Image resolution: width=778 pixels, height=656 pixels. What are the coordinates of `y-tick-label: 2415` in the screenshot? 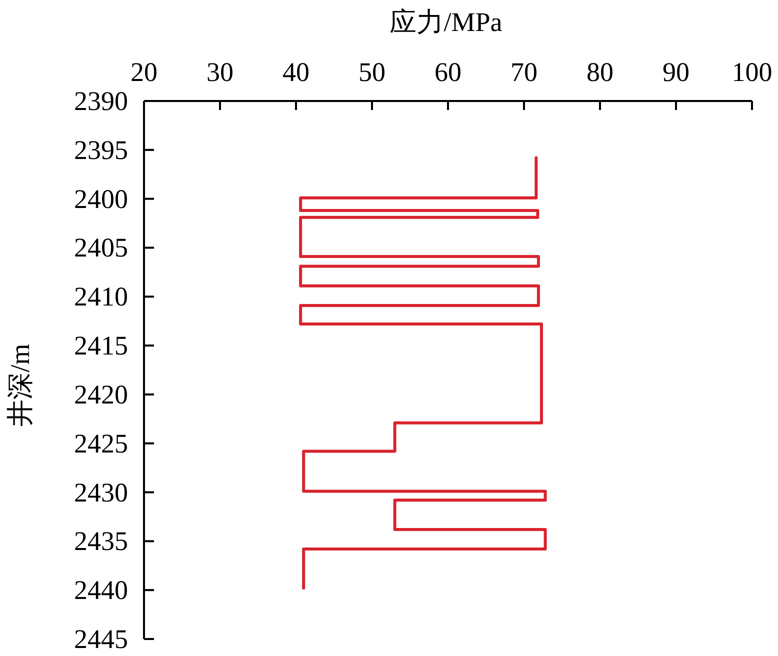 It's located at (101, 345).